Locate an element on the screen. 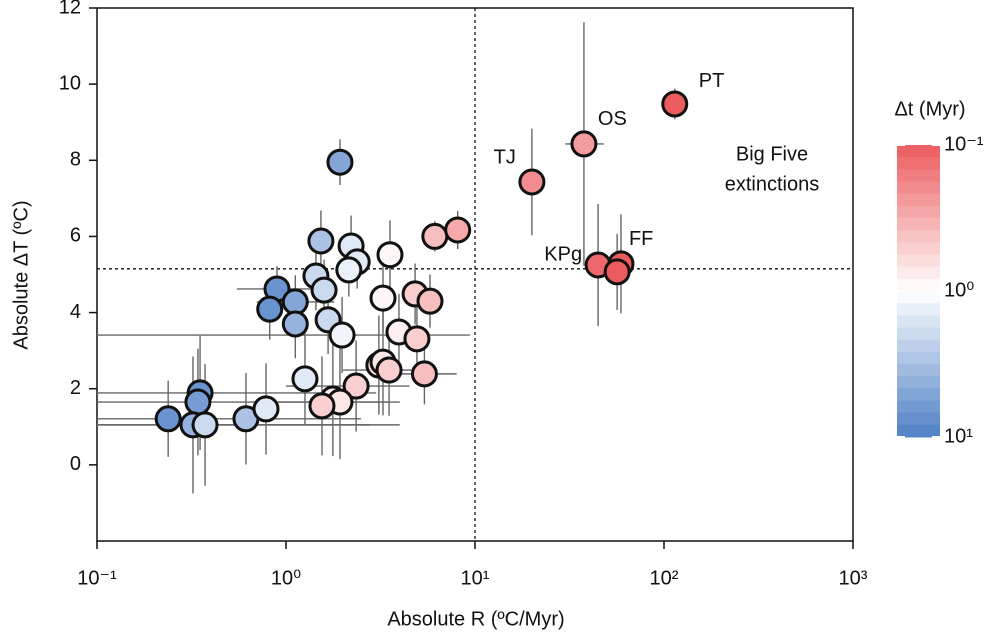 The image size is (994, 641). point-label: KPg is located at coordinates (563, 254).